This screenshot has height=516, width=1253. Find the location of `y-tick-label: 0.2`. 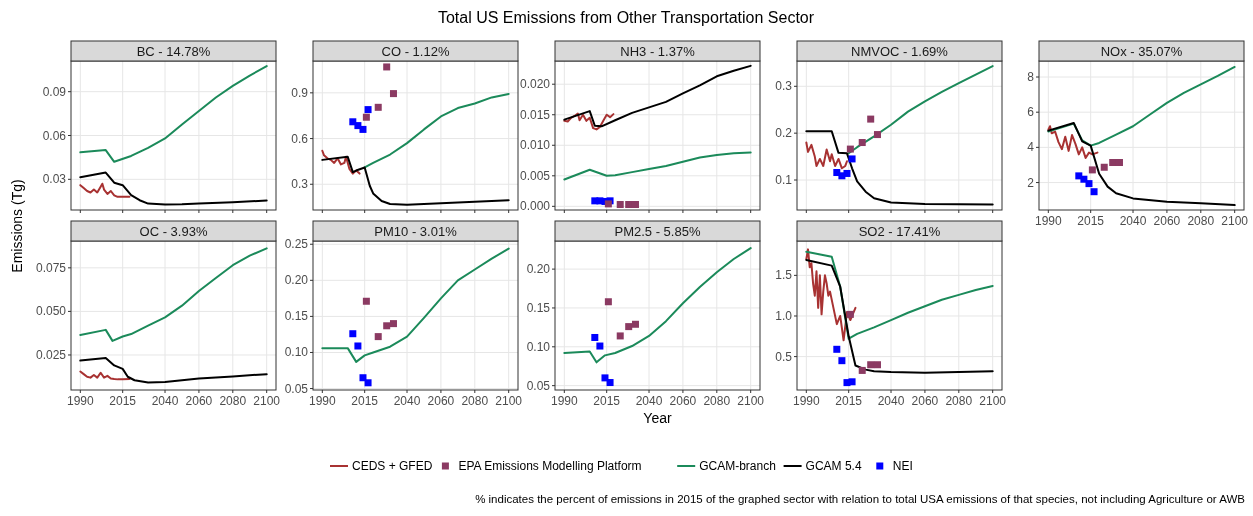

y-tick-label: 0.2 is located at coordinates (784, 133).